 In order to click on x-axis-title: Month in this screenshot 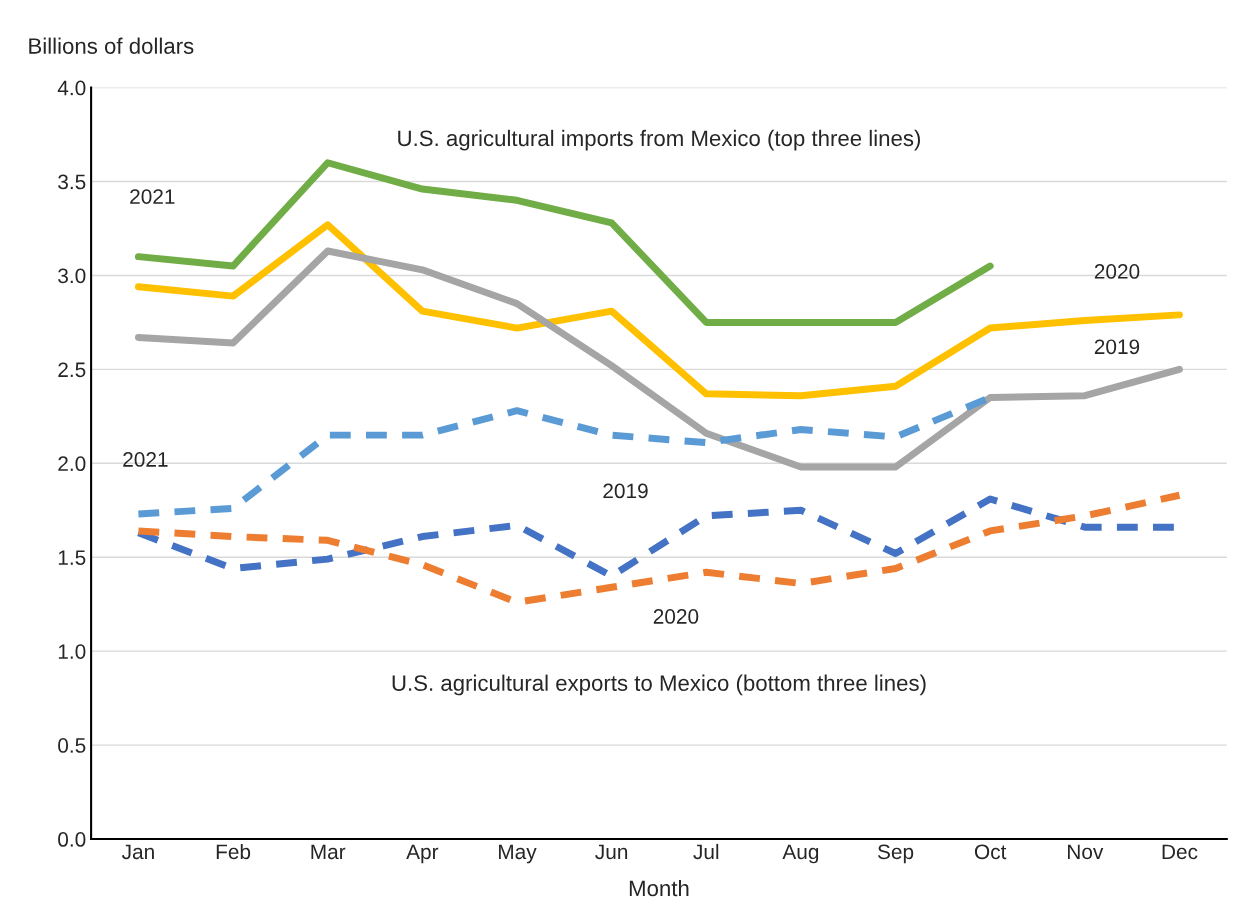, I will do `click(659, 888)`.